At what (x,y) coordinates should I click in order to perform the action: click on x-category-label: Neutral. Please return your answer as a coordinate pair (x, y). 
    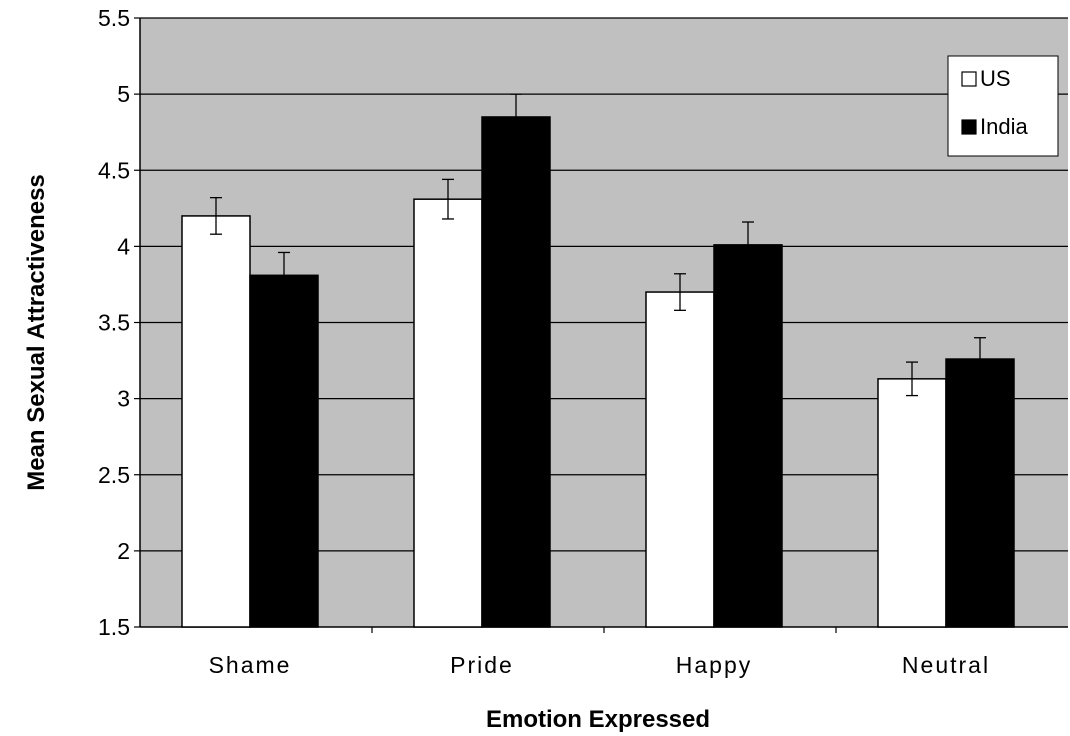
    Looking at the image, I should click on (946, 665).